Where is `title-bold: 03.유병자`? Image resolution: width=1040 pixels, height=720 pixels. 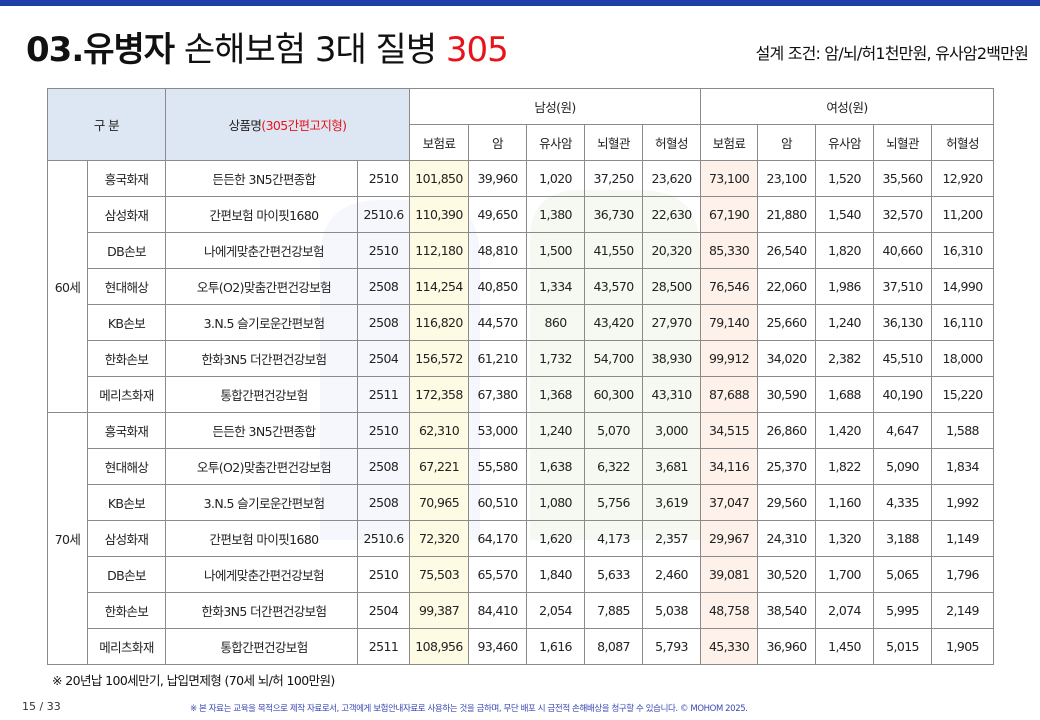
title-bold: 03.유병자 is located at coordinates (100, 50).